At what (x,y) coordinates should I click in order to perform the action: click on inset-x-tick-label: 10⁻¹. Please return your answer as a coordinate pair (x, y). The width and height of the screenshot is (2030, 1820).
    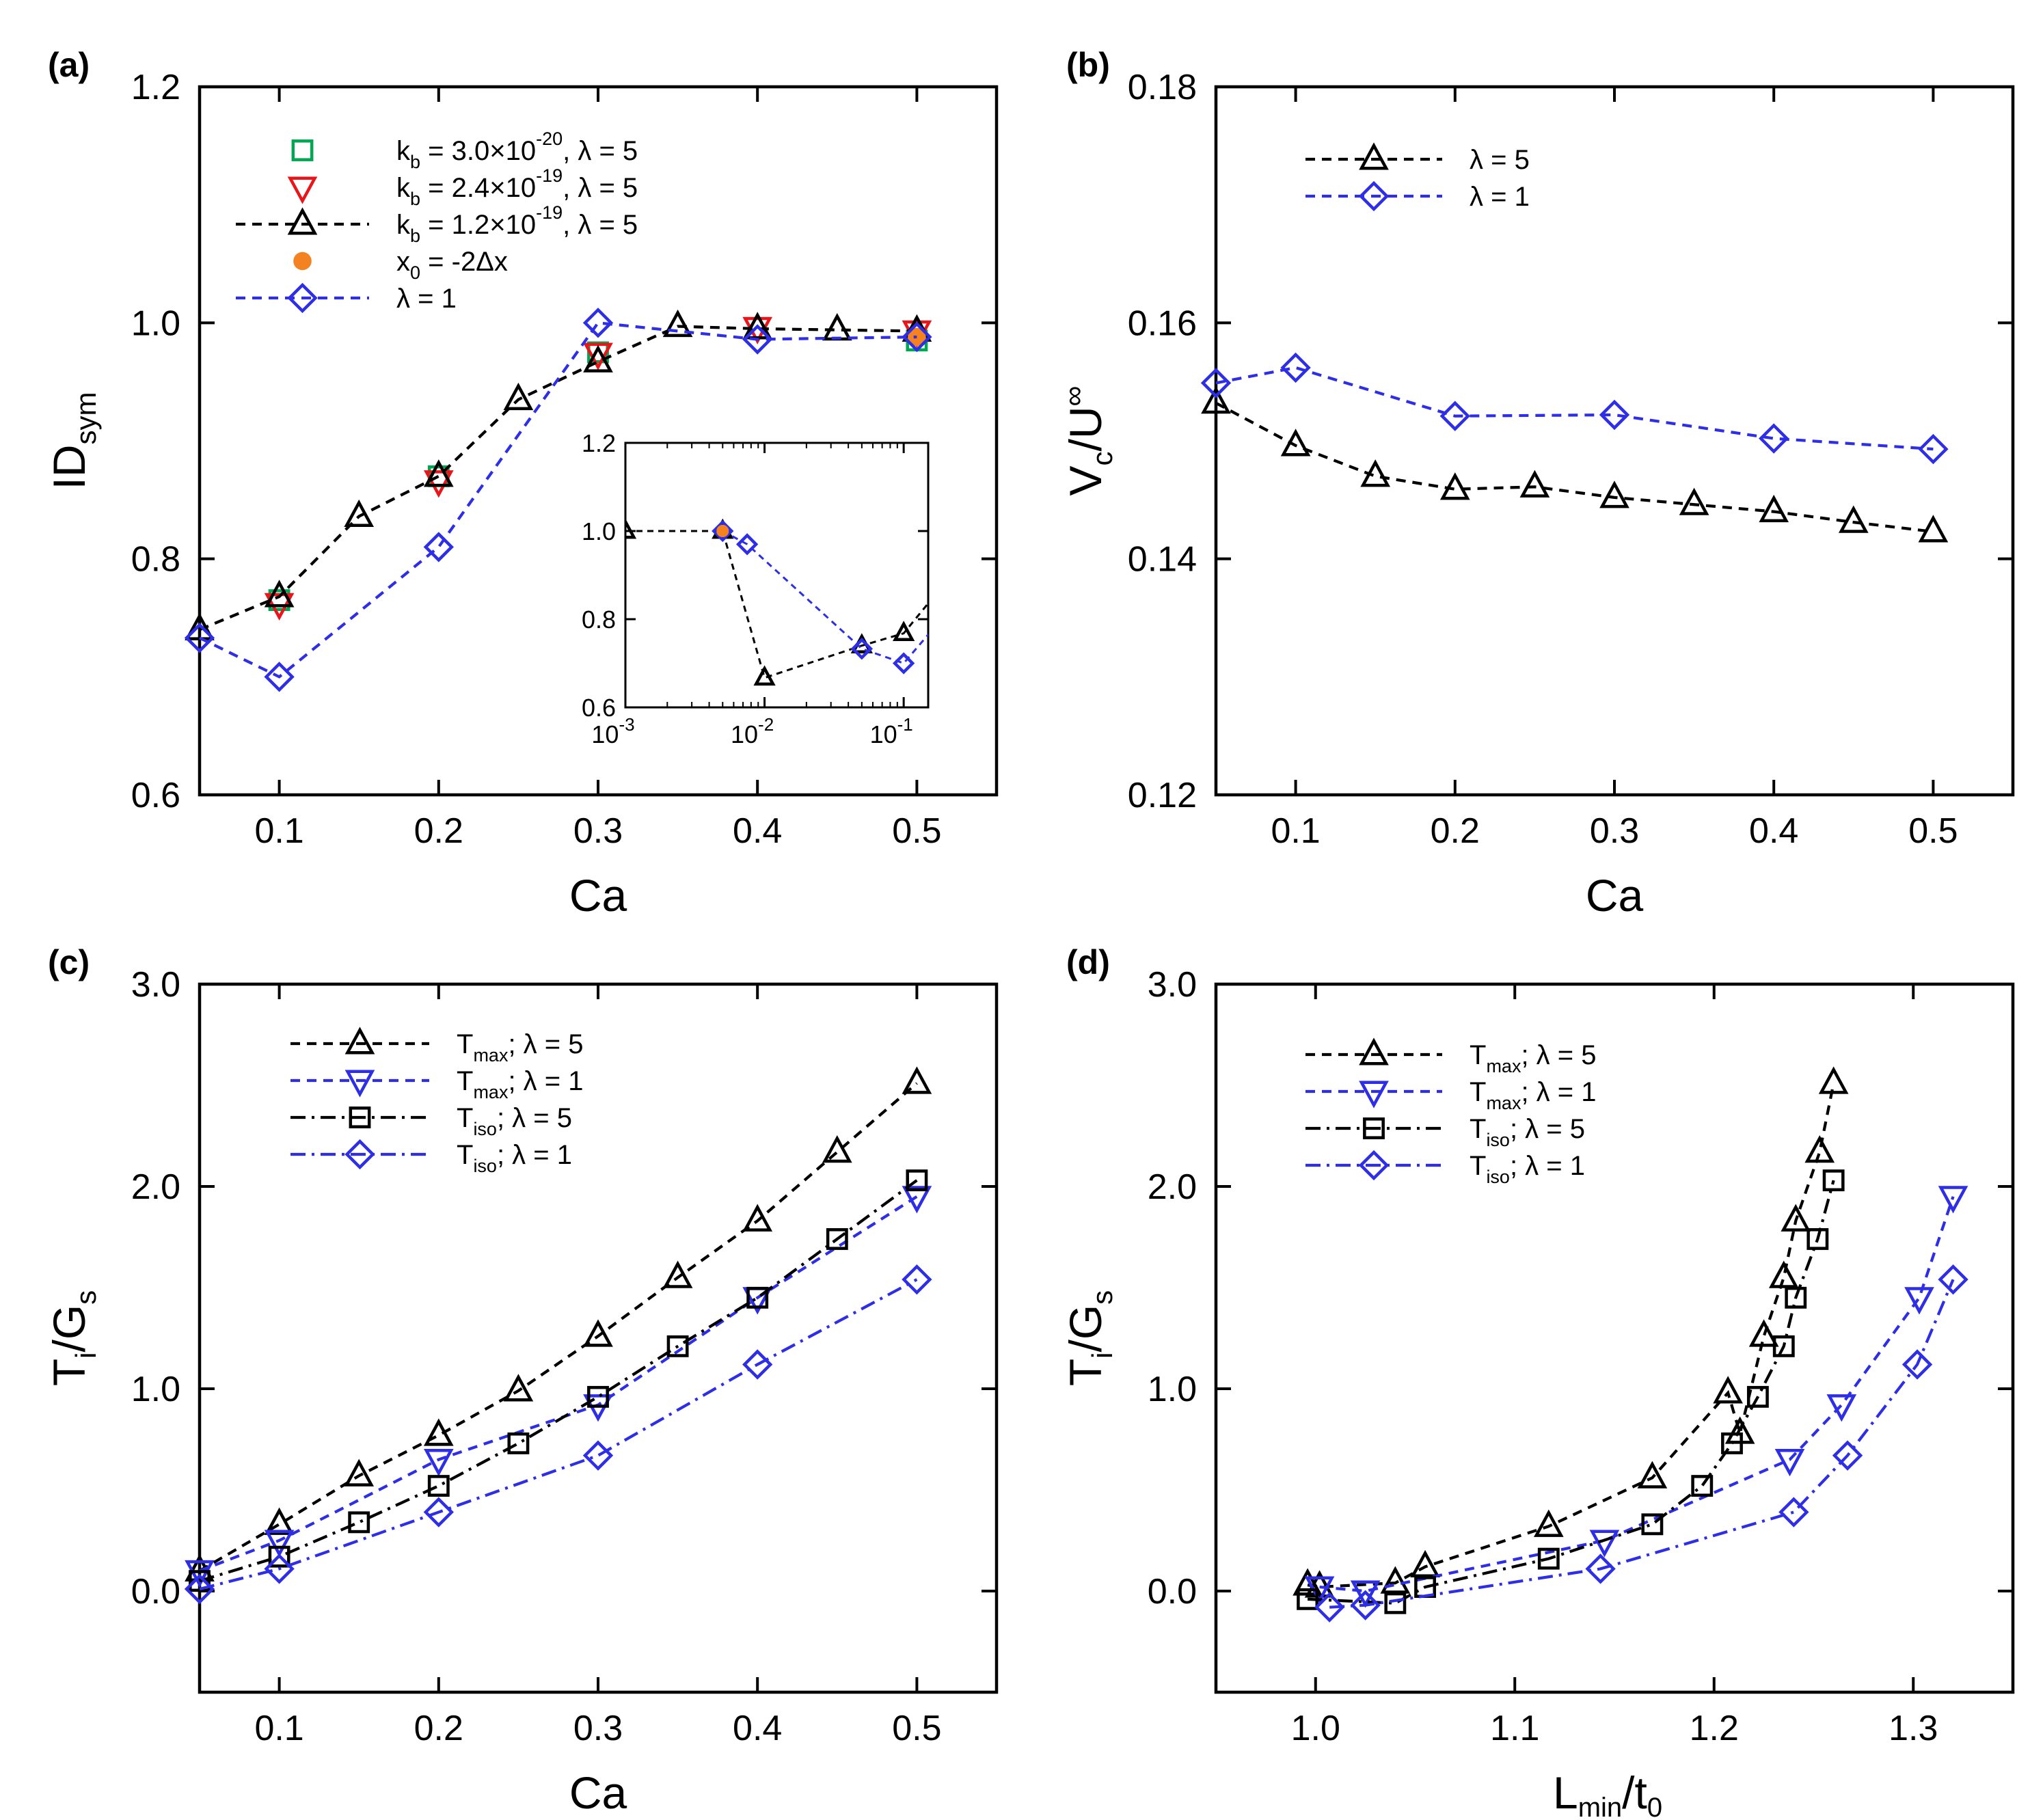
    Looking at the image, I should click on (892, 731).